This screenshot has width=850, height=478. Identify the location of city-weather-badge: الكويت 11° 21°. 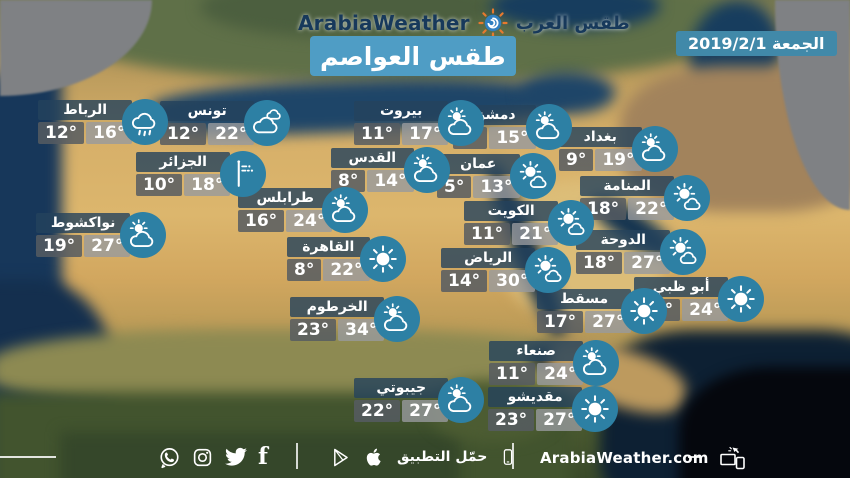
(529, 223).